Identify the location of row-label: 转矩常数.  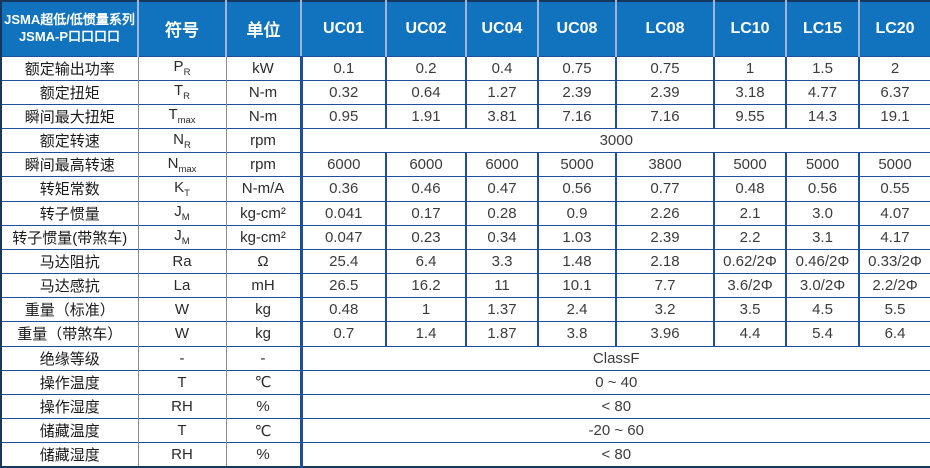
(70, 189).